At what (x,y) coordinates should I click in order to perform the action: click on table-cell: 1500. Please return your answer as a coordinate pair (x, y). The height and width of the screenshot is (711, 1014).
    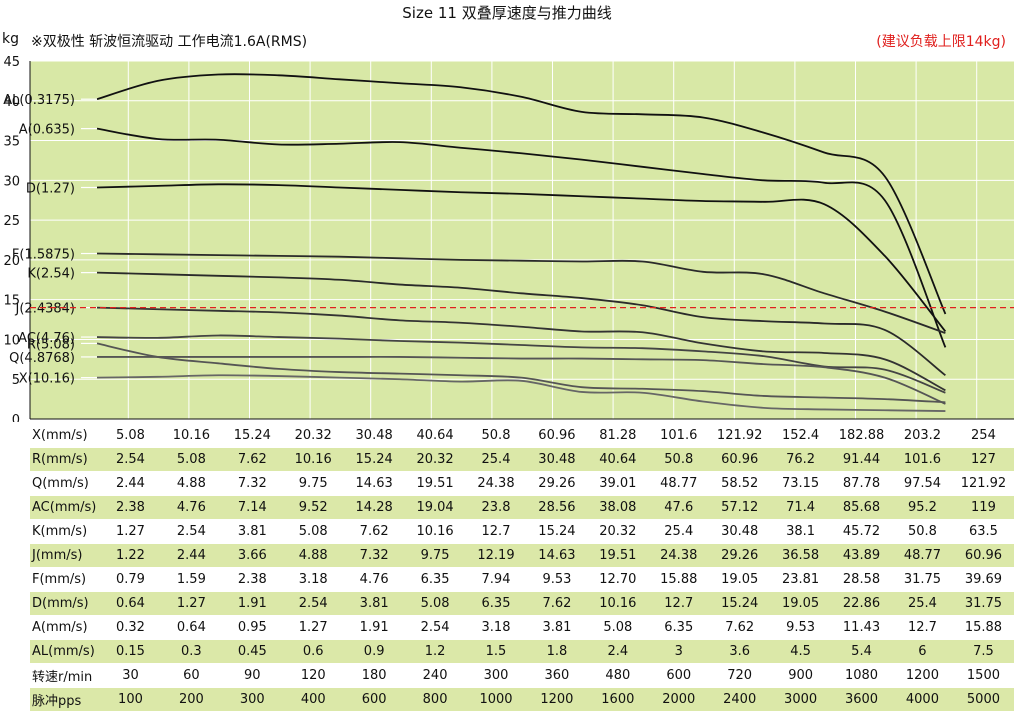
    Looking at the image, I should click on (983, 676).